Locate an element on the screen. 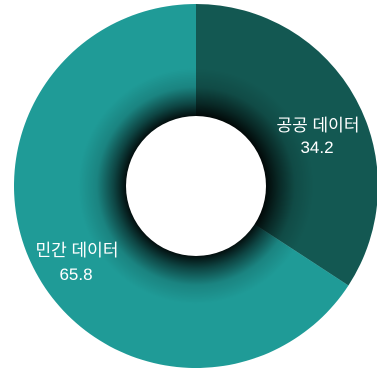 The width and height of the screenshot is (377, 379). slice-name-label: 민간 데이터 is located at coordinates (77, 250).